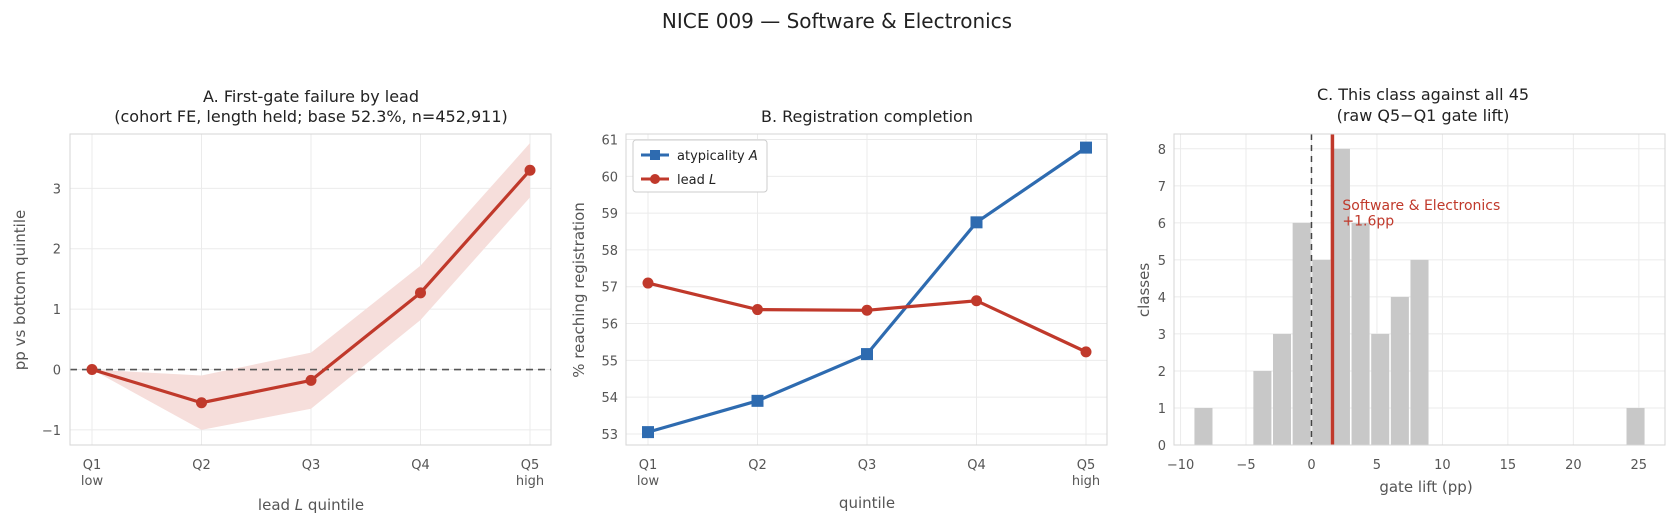 The height and width of the screenshot is (527, 1675). Describe the element at coordinates (1423, 94) in the screenshot. I see `panel-c-title-line1: C. This class against all 45` at that location.